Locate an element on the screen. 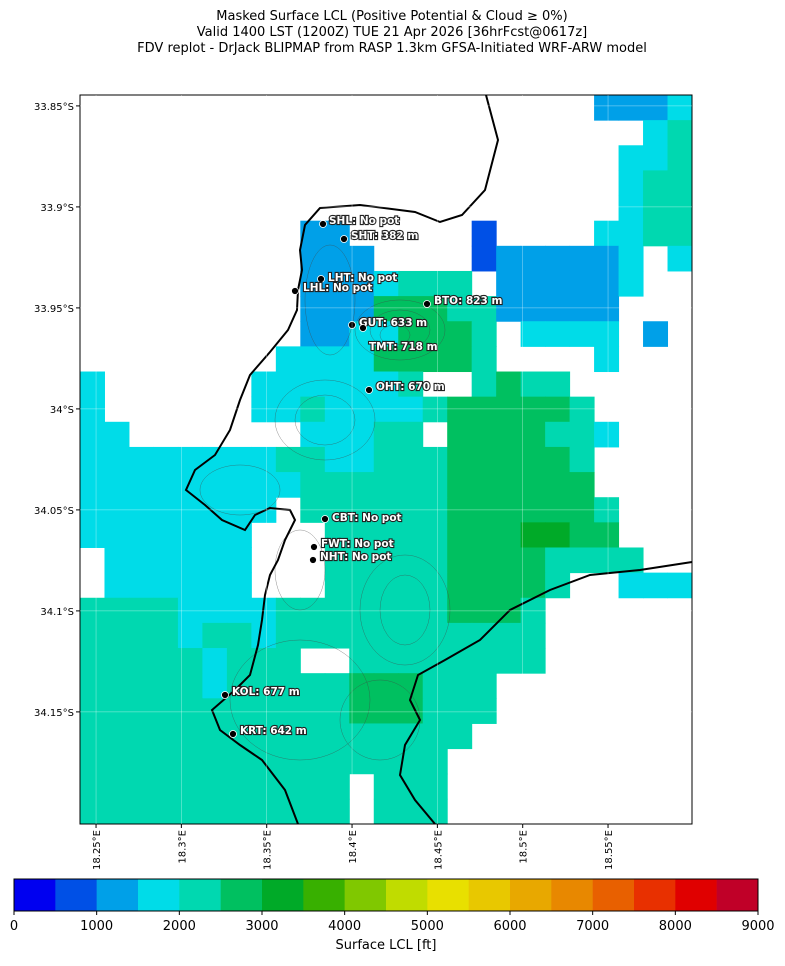 This screenshot has height=966, width=785. station-label: LHT: No pot is located at coordinates (362, 278).